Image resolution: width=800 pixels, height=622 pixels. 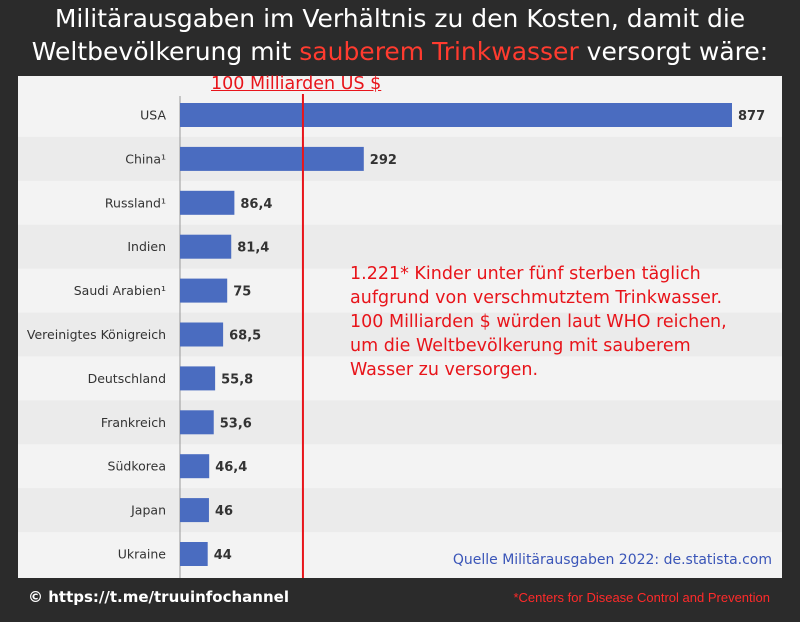 I want to click on value-label: 44, so click(x=223, y=555).